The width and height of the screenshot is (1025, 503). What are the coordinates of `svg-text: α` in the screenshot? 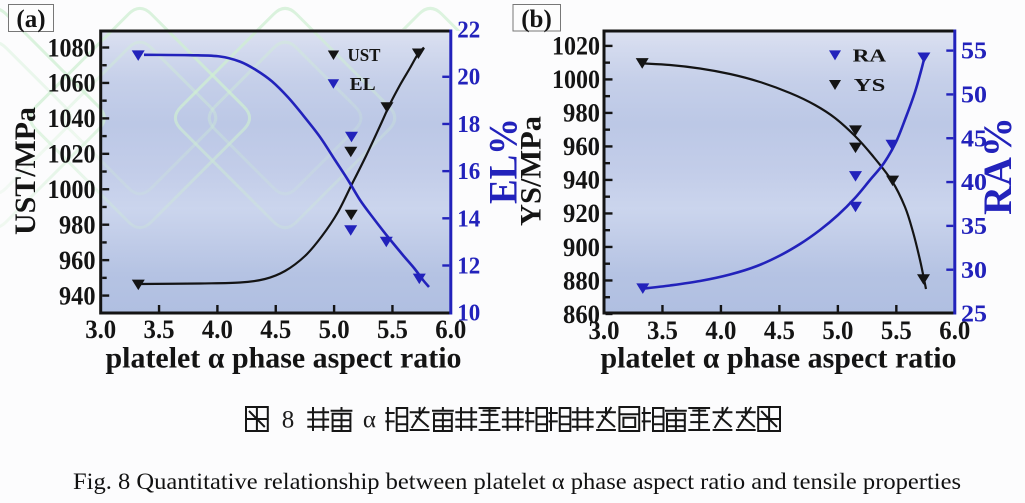 It's located at (369, 420).